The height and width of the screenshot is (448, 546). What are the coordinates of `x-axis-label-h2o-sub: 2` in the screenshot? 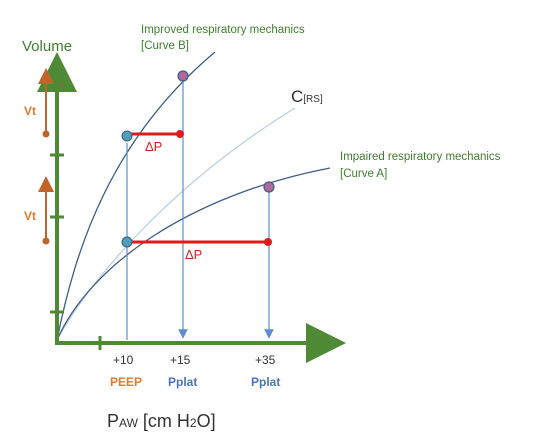 It's located at (193, 423).